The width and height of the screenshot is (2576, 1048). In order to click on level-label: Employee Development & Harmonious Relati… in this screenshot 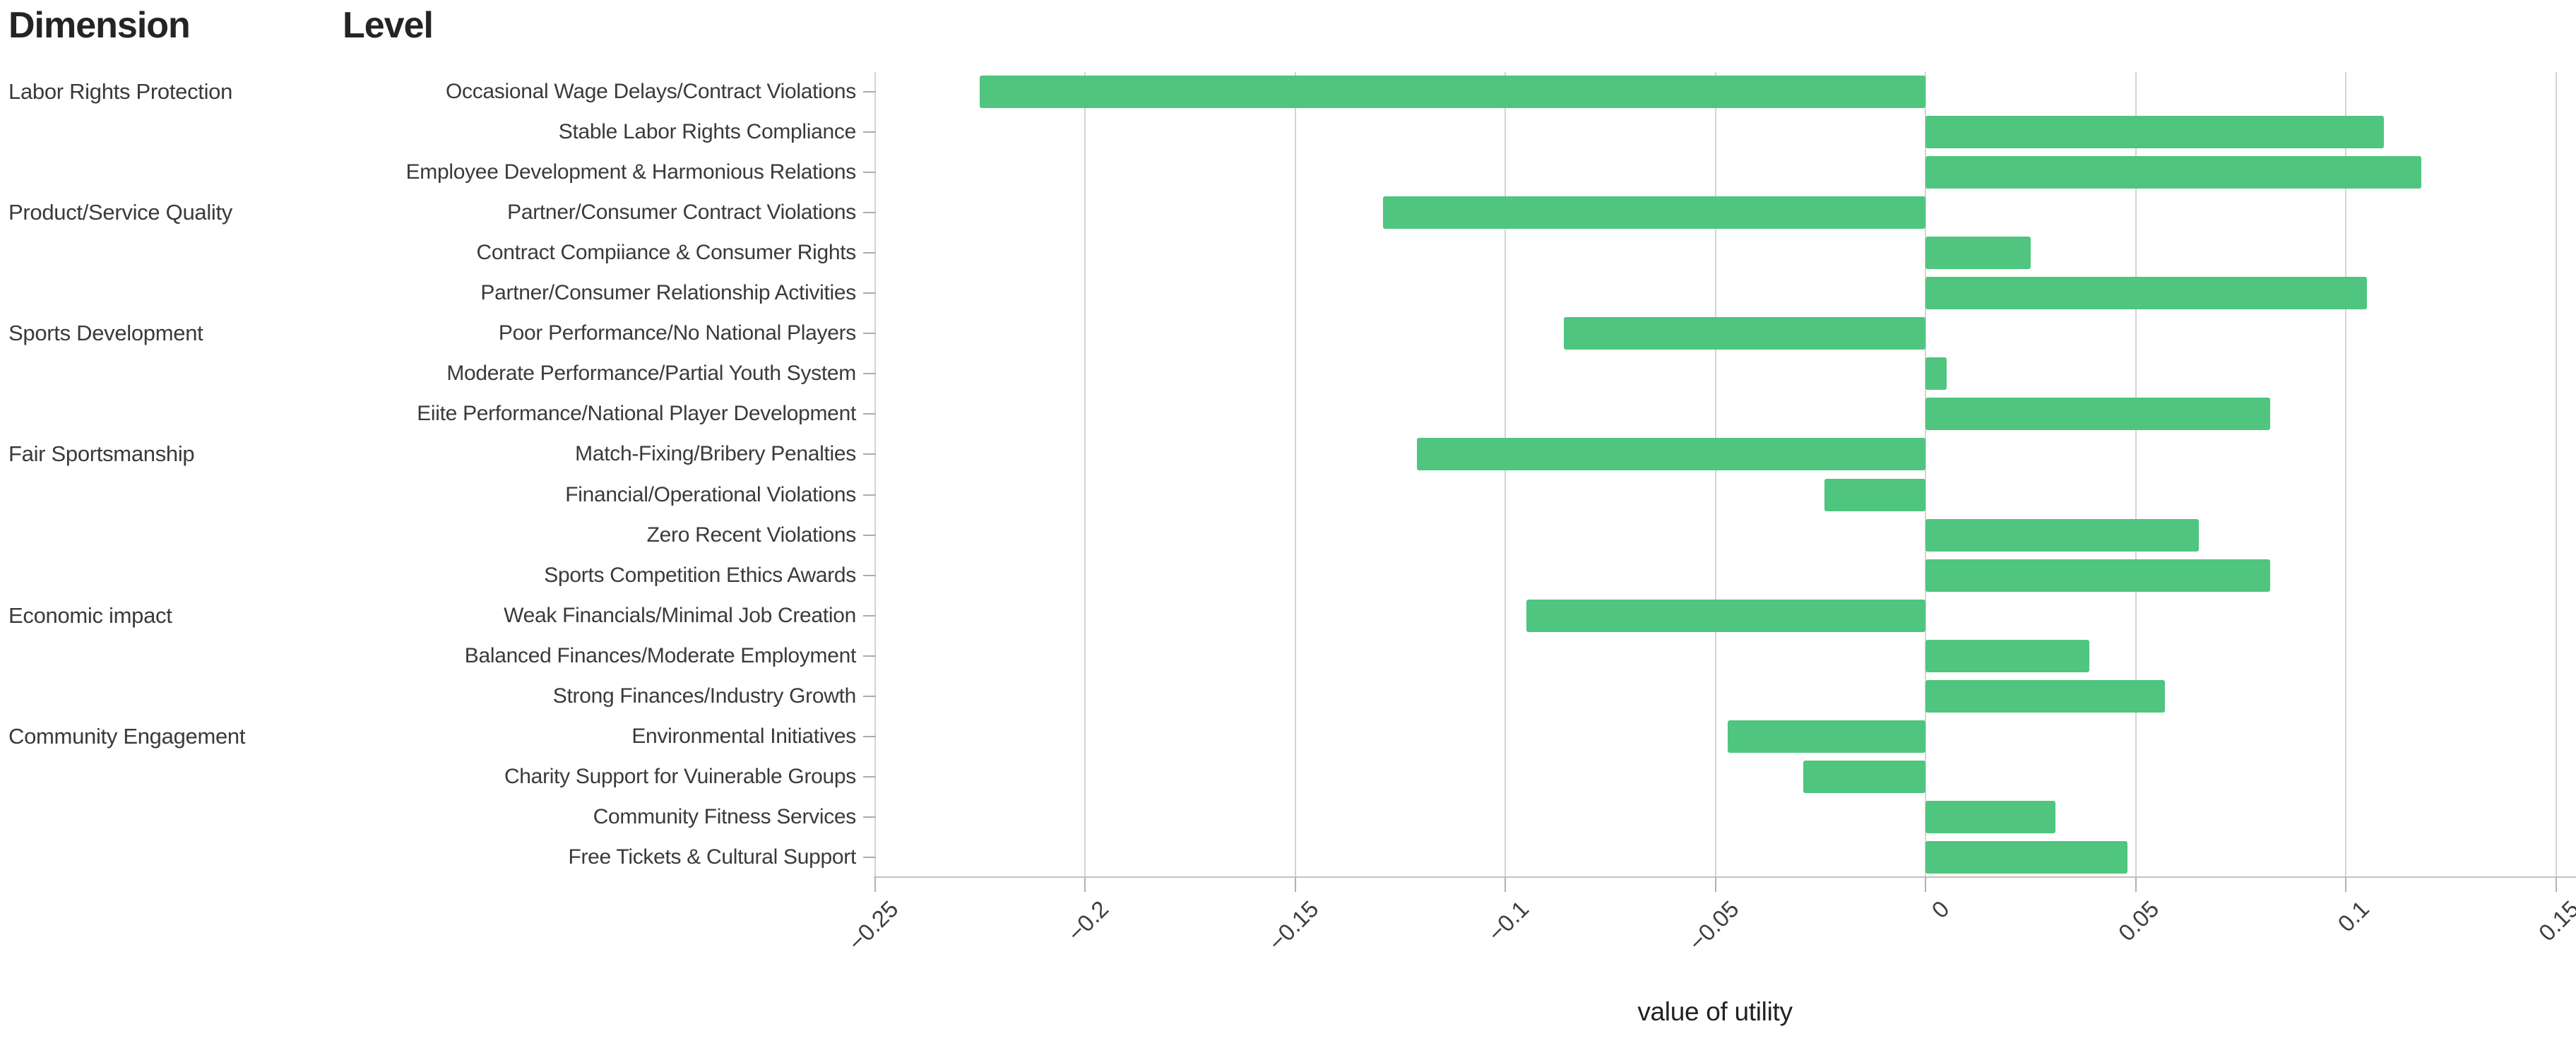, I will do `click(631, 172)`.